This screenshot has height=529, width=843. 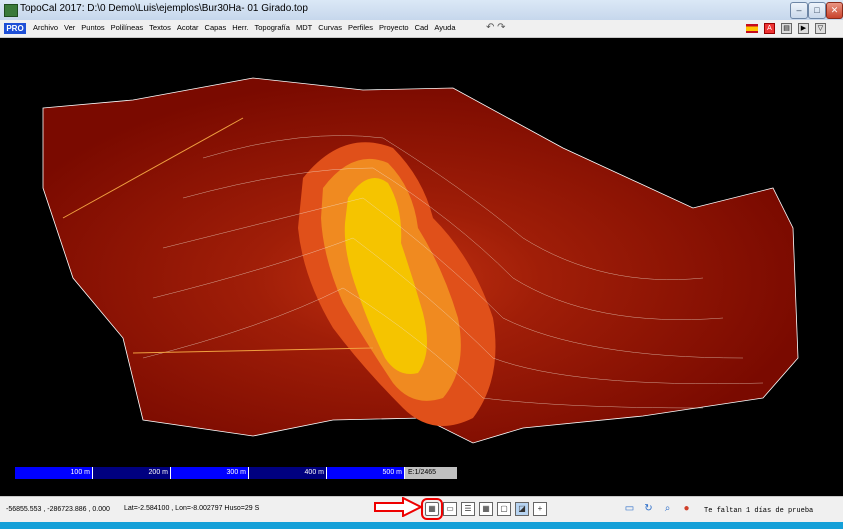 I want to click on menu-mdt: MDT, so click(x=304, y=27).